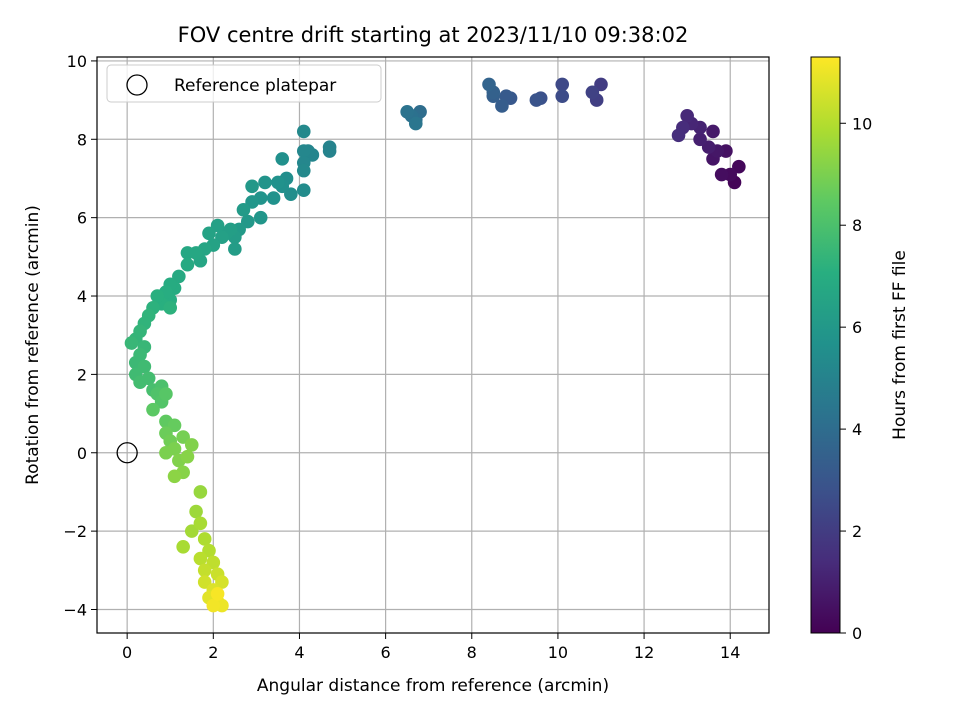 This screenshot has height=720, width=960. Describe the element at coordinates (857, 633) in the screenshot. I see `colorbar-tick-label: 0` at that location.